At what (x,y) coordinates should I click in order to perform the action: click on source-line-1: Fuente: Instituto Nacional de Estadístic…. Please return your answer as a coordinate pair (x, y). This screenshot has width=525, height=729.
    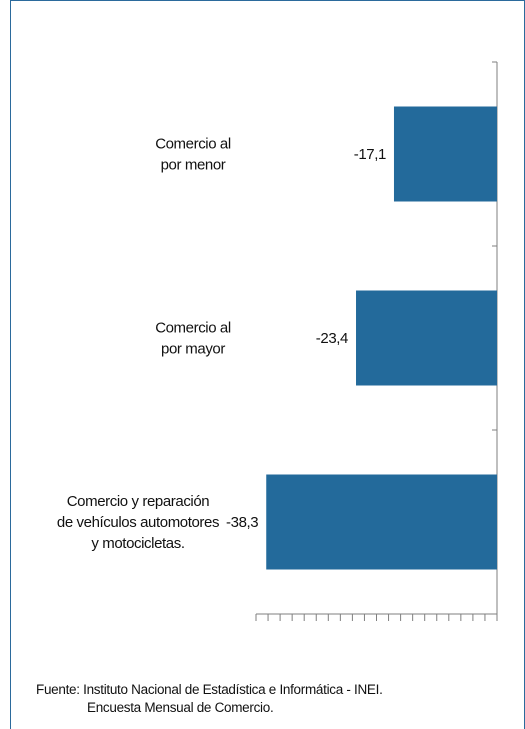
    Looking at the image, I should click on (271, 690).